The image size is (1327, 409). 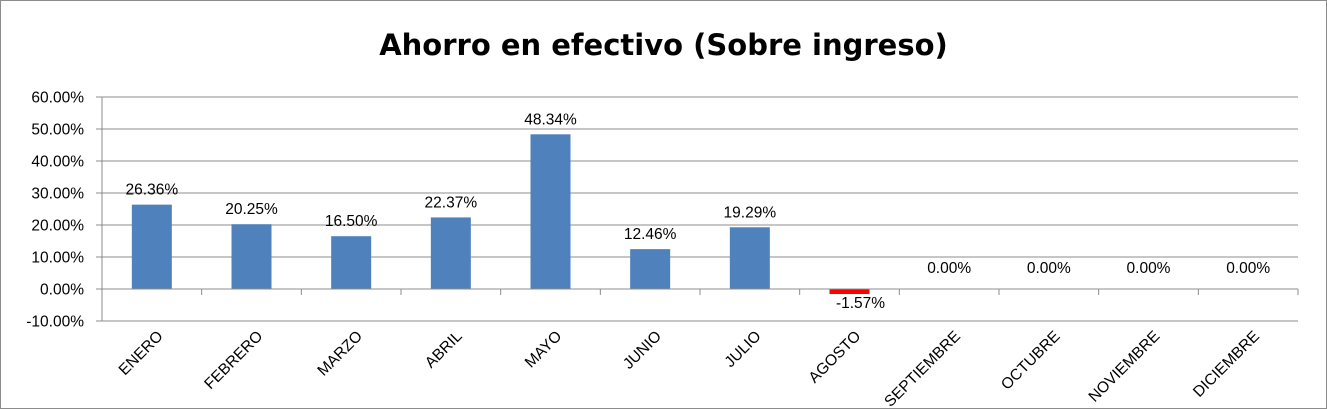 What do you see at coordinates (57, 130) in the screenshot?
I see `y-tick-label: 50.00%` at bounding box center [57, 130].